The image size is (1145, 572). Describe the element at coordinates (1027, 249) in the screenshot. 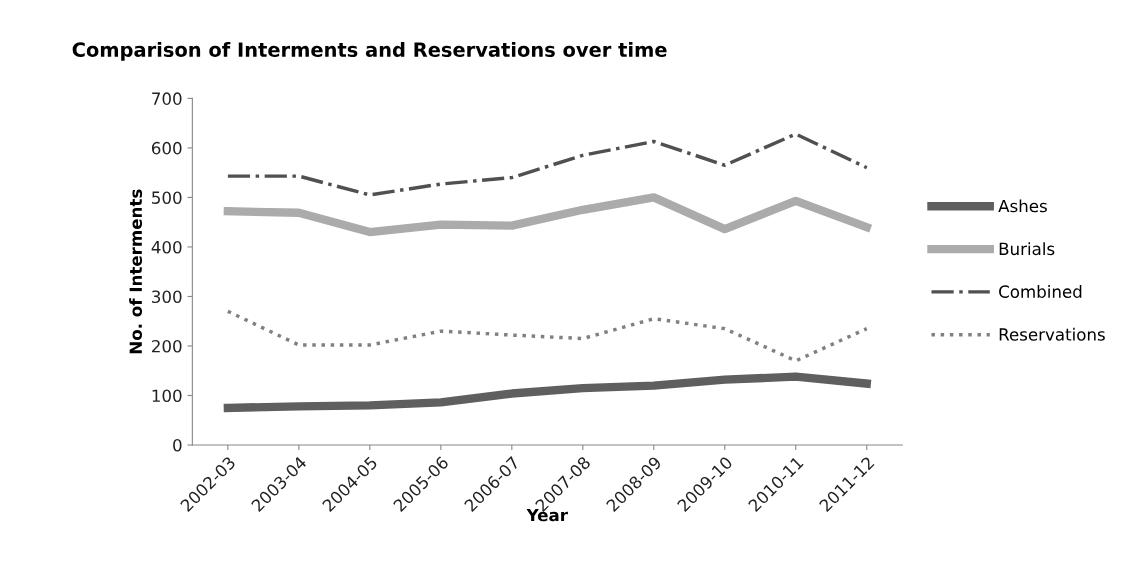

I see `legend-label: Burials` at that location.